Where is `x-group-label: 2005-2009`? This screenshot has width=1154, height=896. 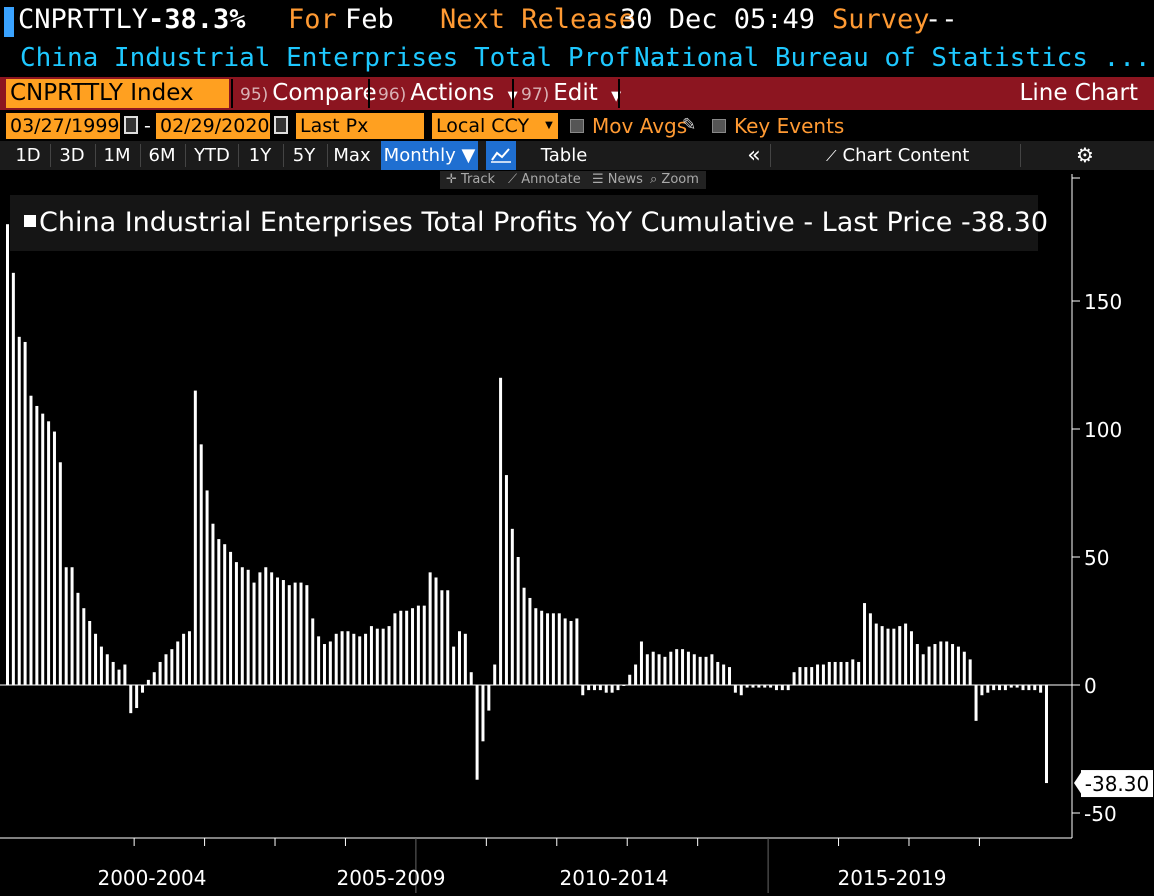 x-group-label: 2005-2009 is located at coordinates (390, 878).